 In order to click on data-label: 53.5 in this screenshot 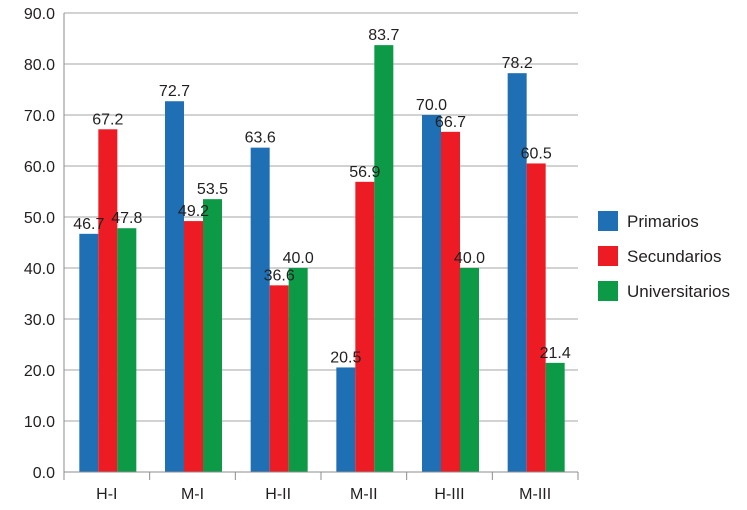, I will do `click(212, 189)`.